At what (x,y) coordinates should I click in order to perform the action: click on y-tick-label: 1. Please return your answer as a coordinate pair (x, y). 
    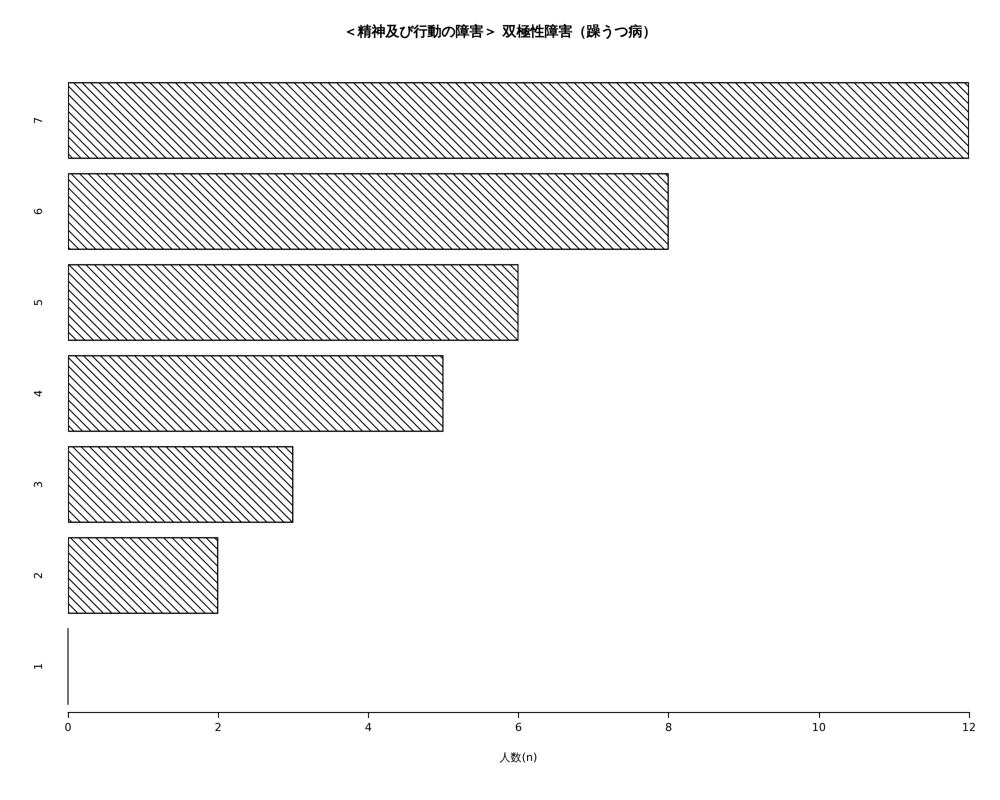
    Looking at the image, I should click on (38, 666).